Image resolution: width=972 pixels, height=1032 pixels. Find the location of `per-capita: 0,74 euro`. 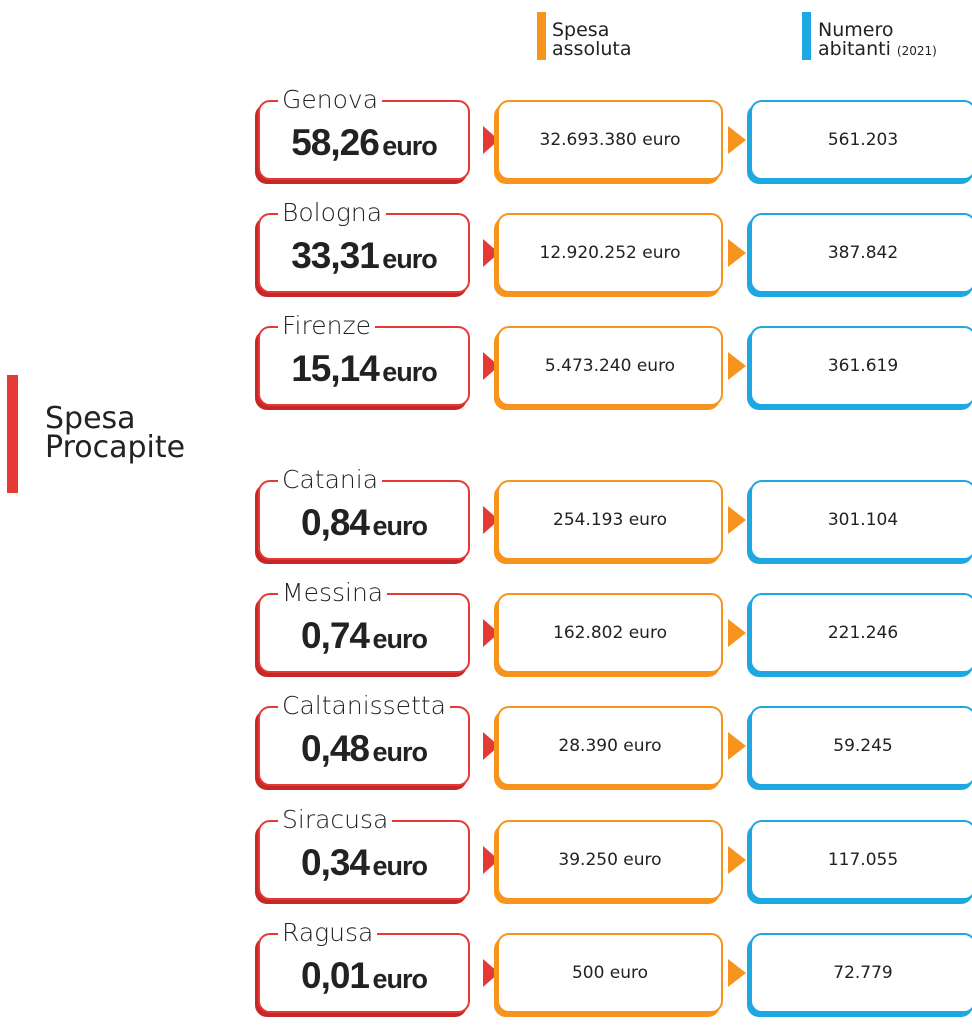

per-capita: 0,74 euro is located at coordinates (364, 636).